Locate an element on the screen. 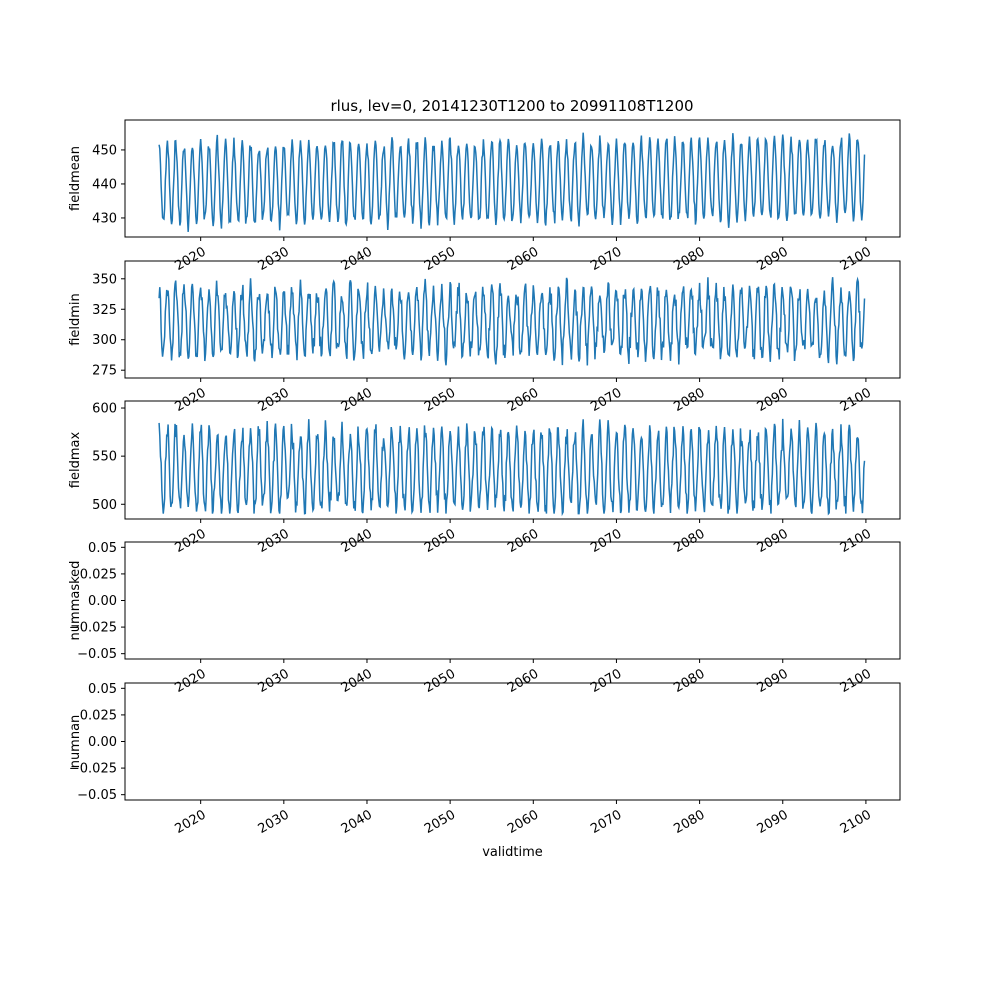 This screenshot has width=1000, height=1000. y-tick-label: 300 is located at coordinates (104, 340).